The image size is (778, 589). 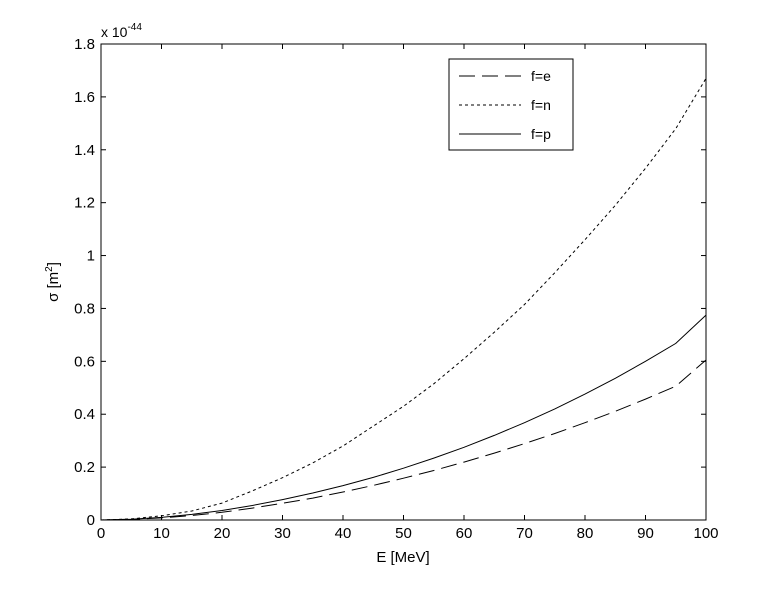 What do you see at coordinates (511, 104) in the screenshot?
I see `legend-box` at bounding box center [511, 104].